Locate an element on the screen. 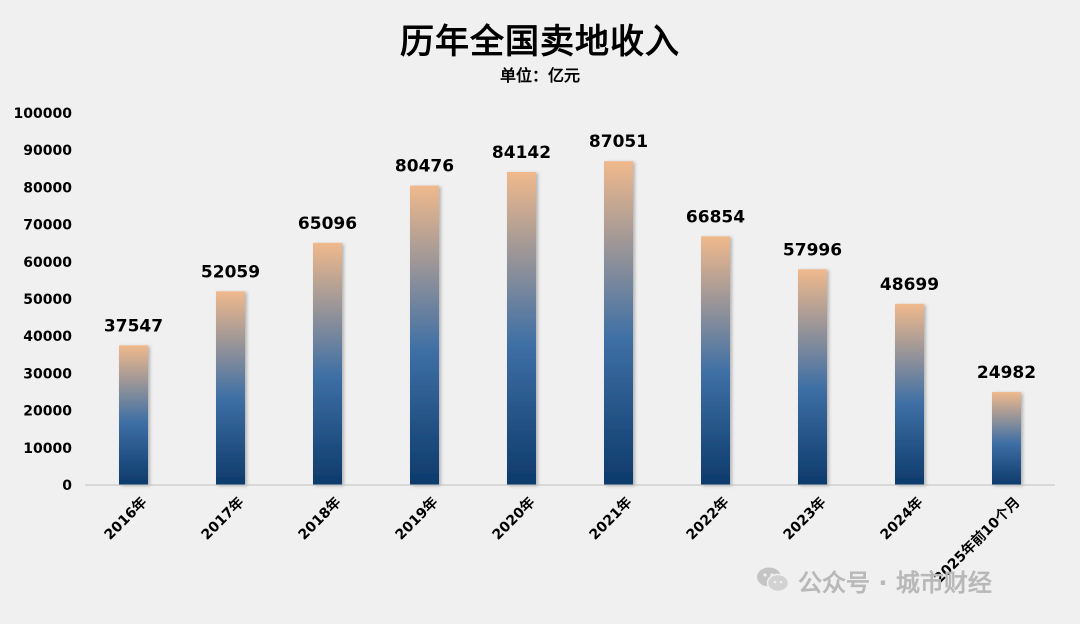 Image resolution: width=1080 pixels, height=624 pixels. y-tick-label: 70000 is located at coordinates (47, 226).